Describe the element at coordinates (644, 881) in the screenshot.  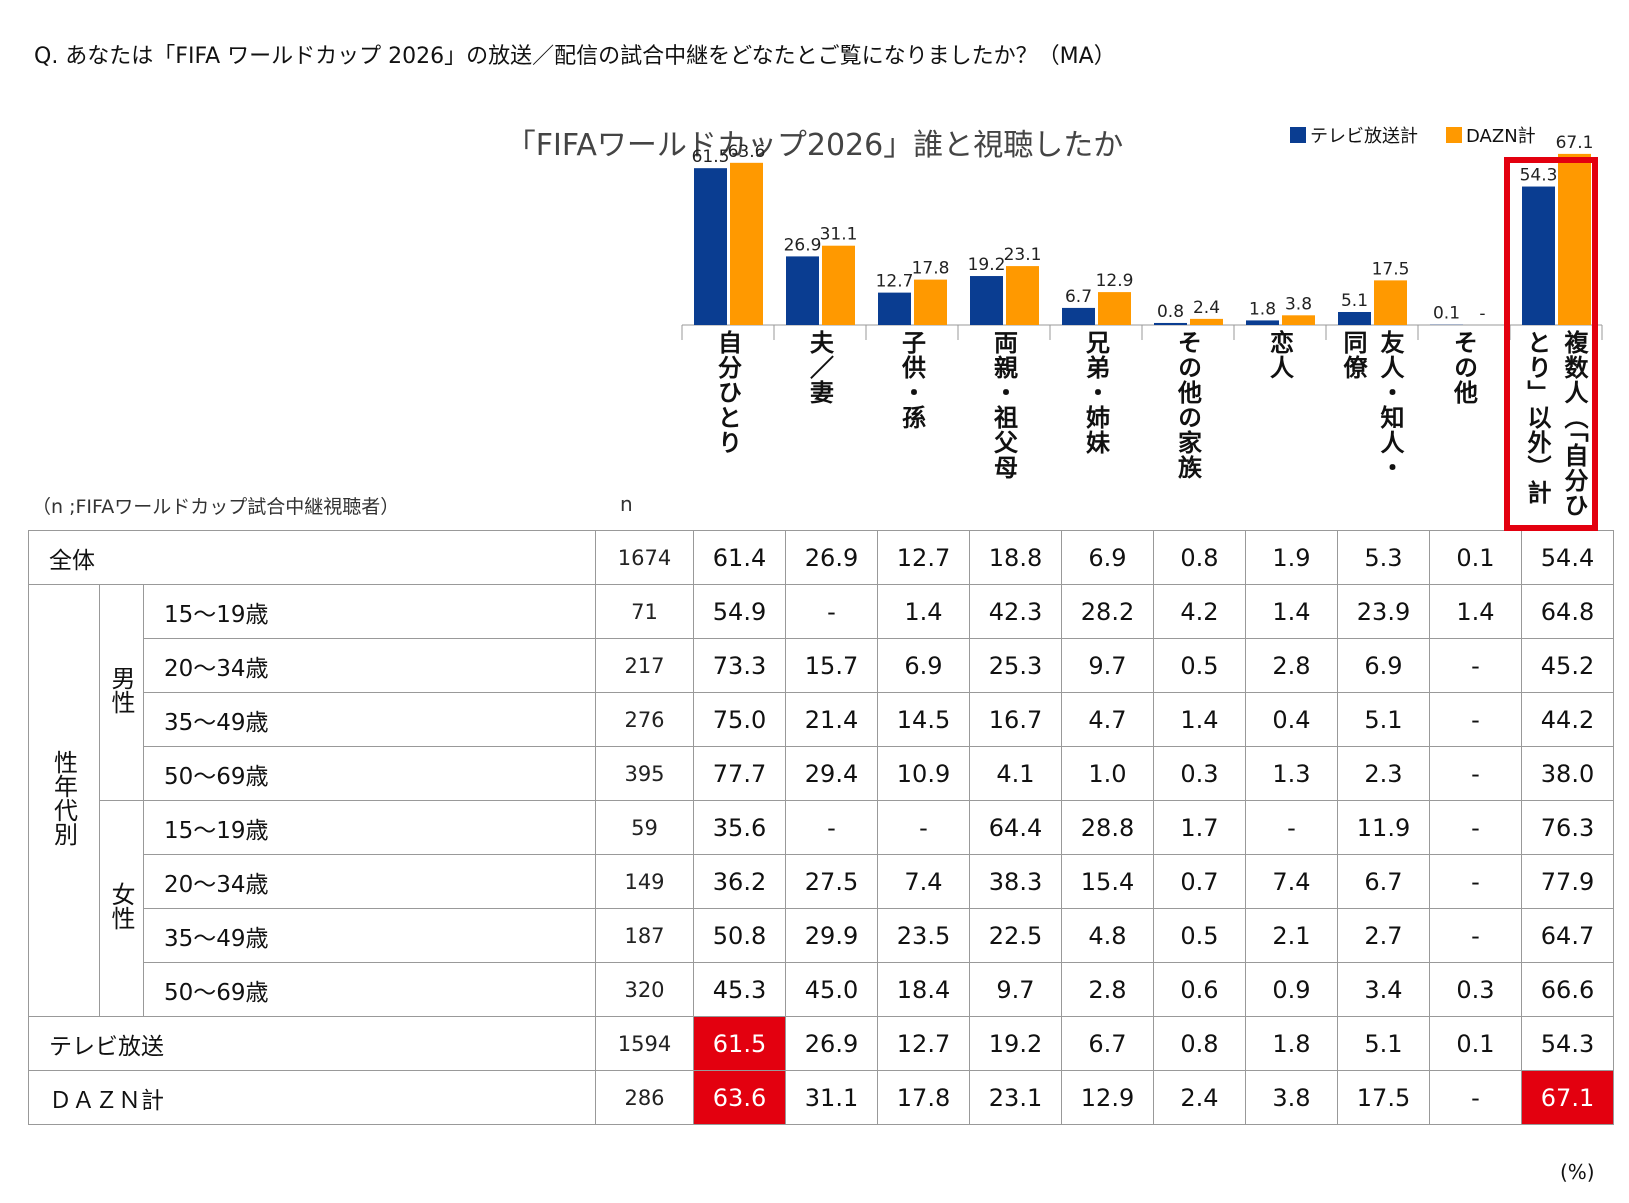
I see `n-cell: 149` at that location.